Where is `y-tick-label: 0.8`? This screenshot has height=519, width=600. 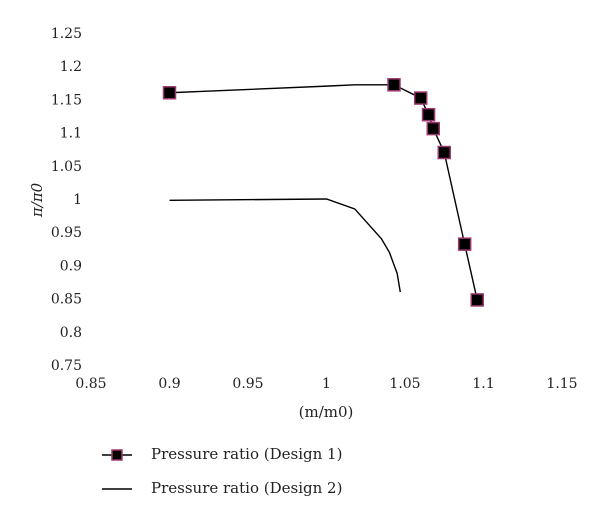
y-tick-label: 0.8 is located at coordinates (71, 333).